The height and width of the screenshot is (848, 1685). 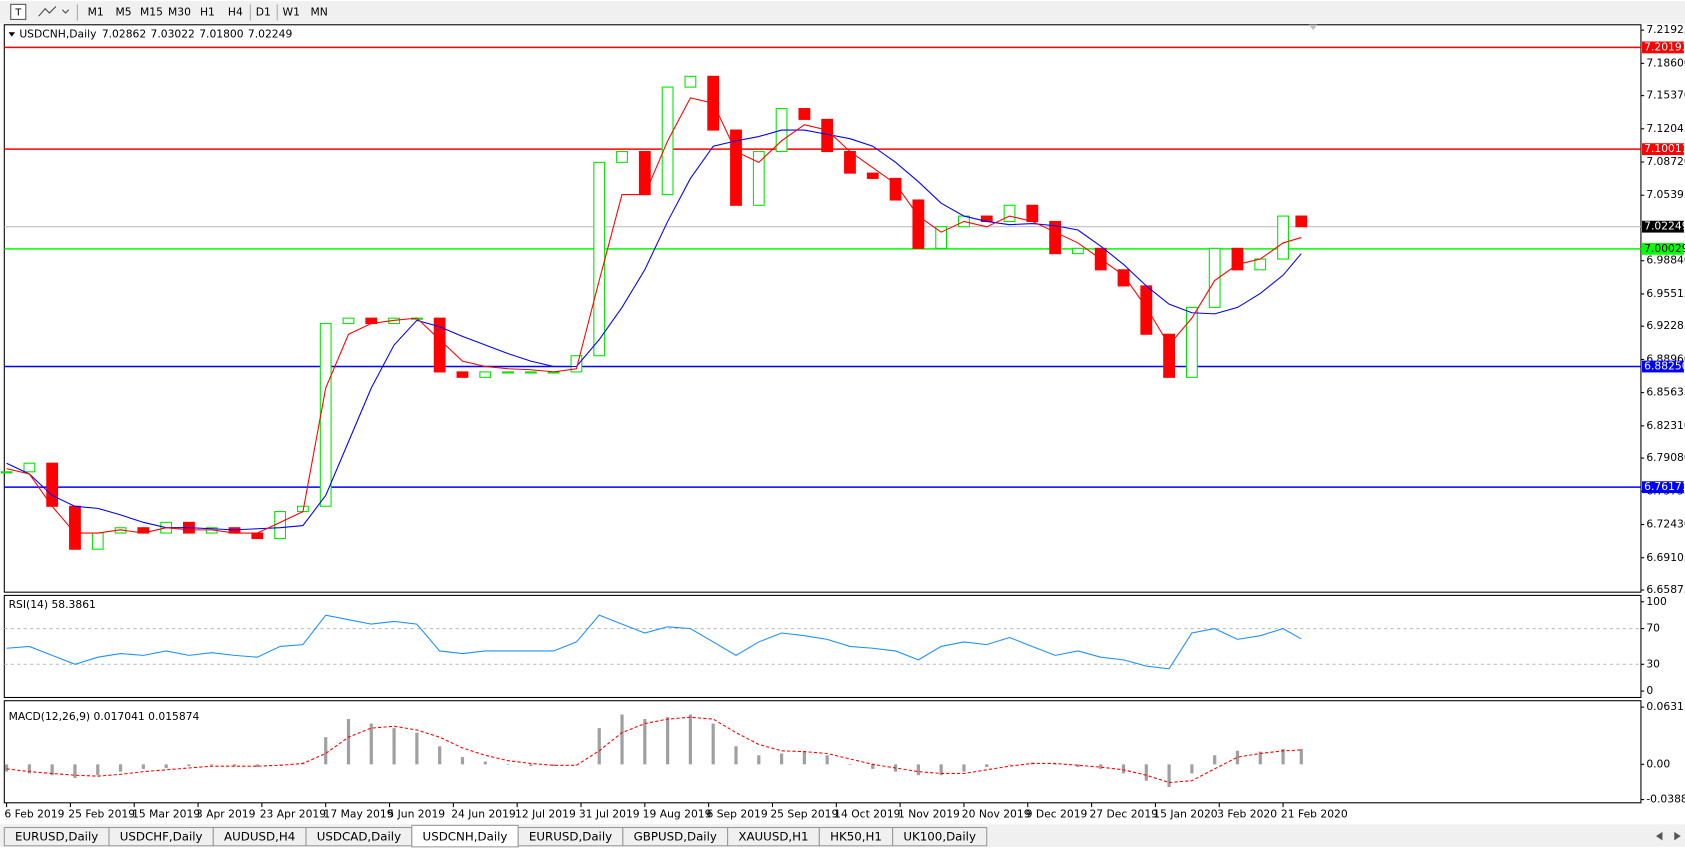 What do you see at coordinates (96, 11) in the screenshot?
I see `timeframe-button: M1` at bounding box center [96, 11].